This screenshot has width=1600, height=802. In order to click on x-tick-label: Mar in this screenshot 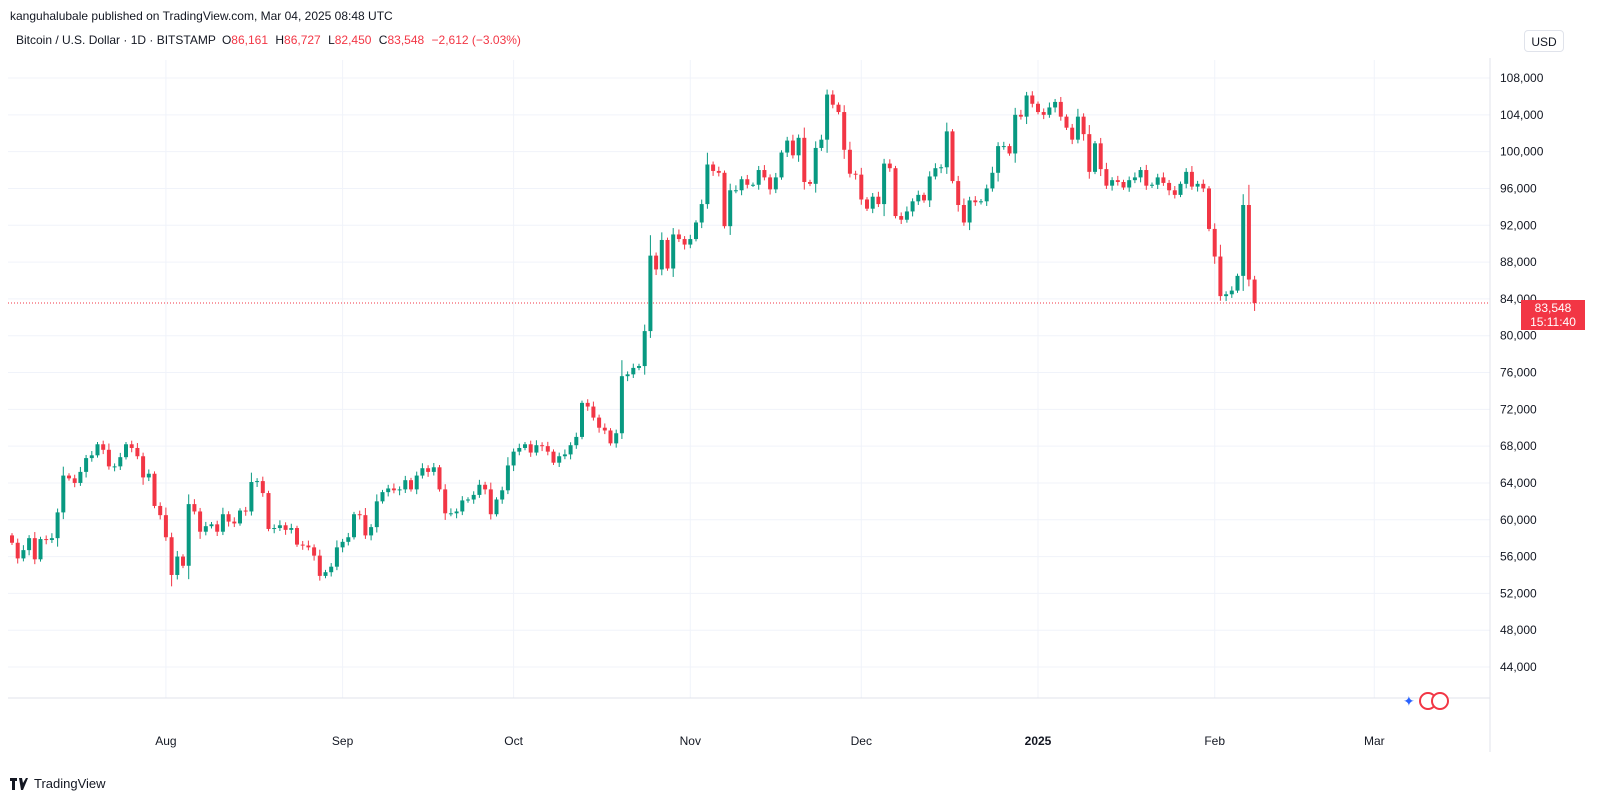, I will do `click(1374, 741)`.